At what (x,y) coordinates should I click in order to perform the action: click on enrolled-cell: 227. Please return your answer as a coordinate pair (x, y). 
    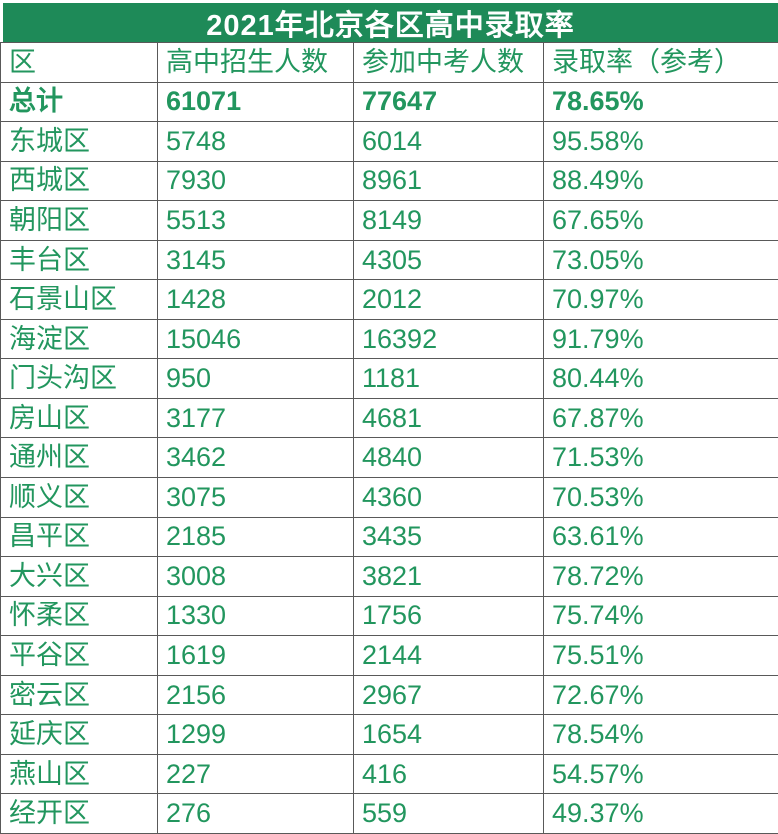
    Looking at the image, I should click on (256, 774).